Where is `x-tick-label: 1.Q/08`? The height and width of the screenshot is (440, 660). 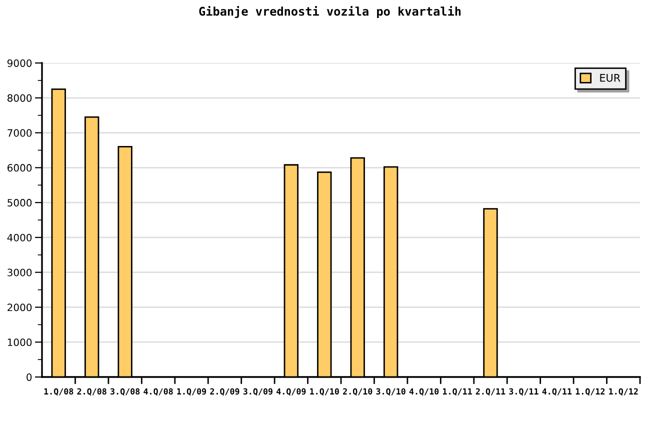
x-tick-label: 1.Q/08 is located at coordinates (59, 392).